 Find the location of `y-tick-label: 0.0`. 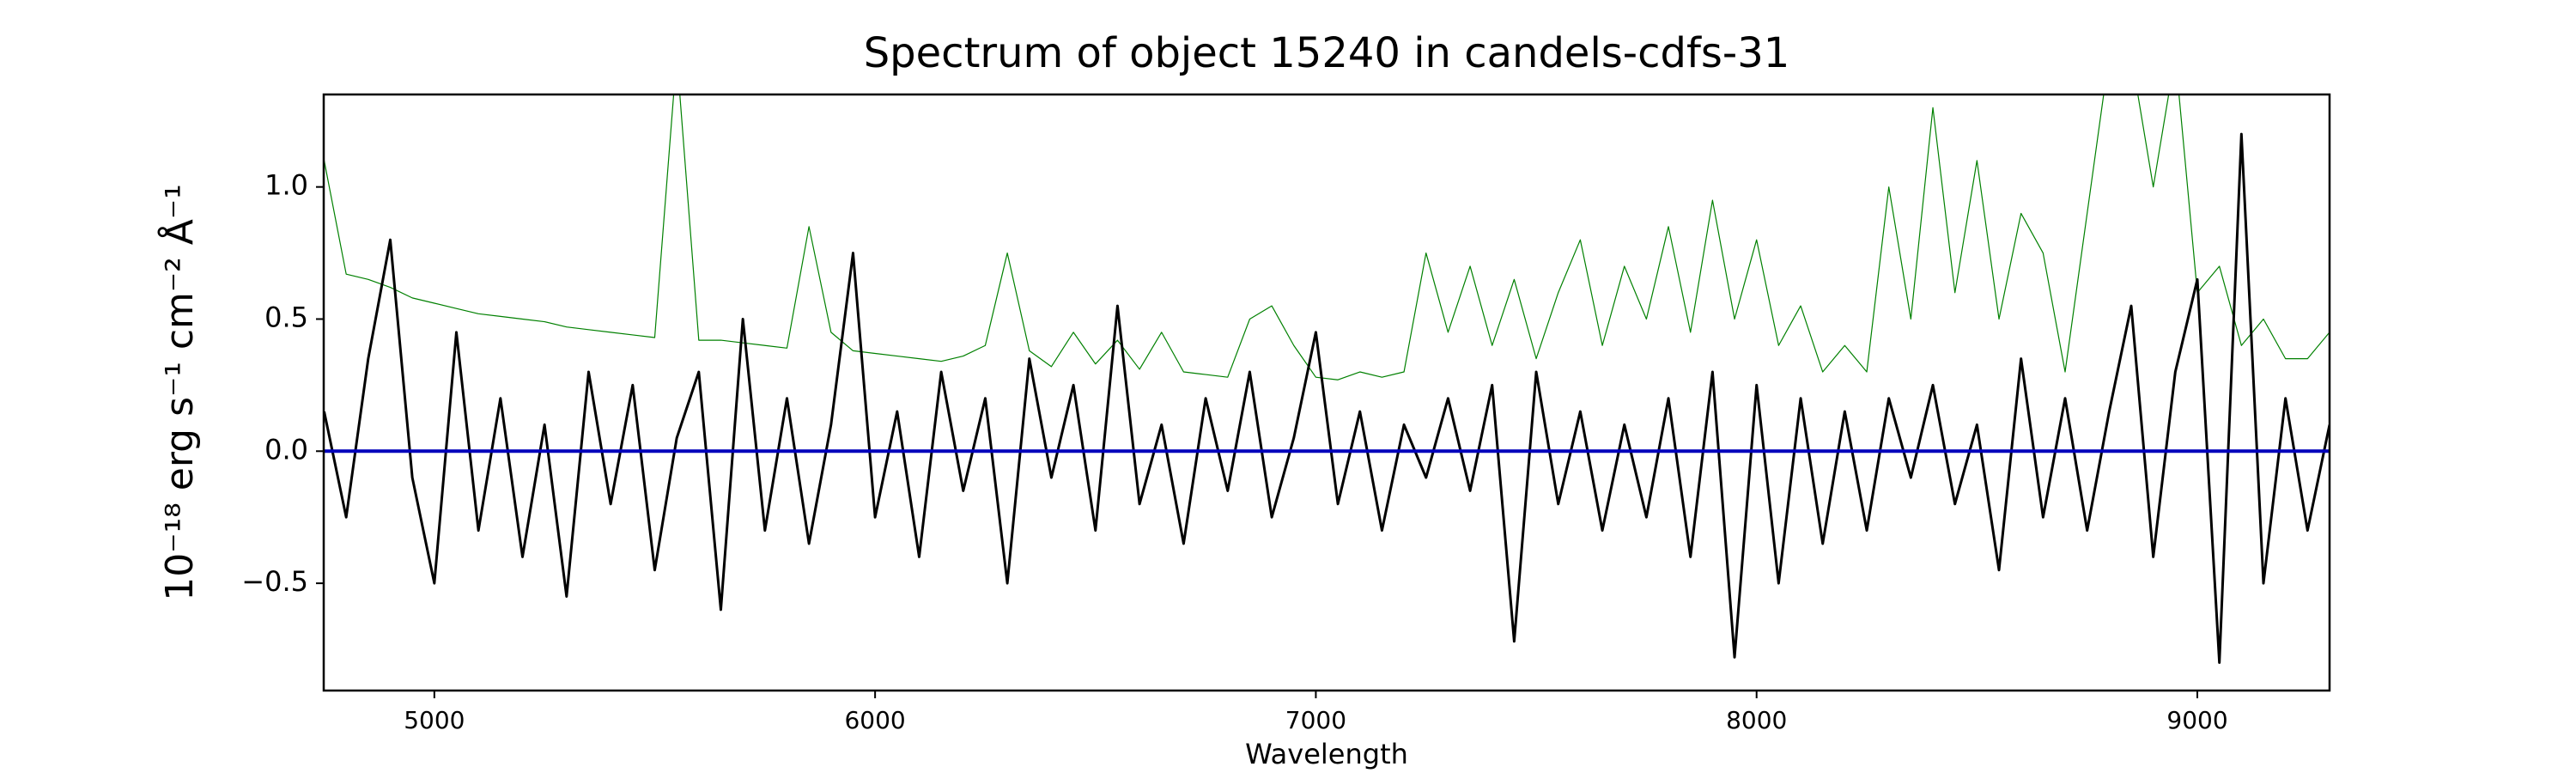

y-tick-label: 0.0 is located at coordinates (286, 449).